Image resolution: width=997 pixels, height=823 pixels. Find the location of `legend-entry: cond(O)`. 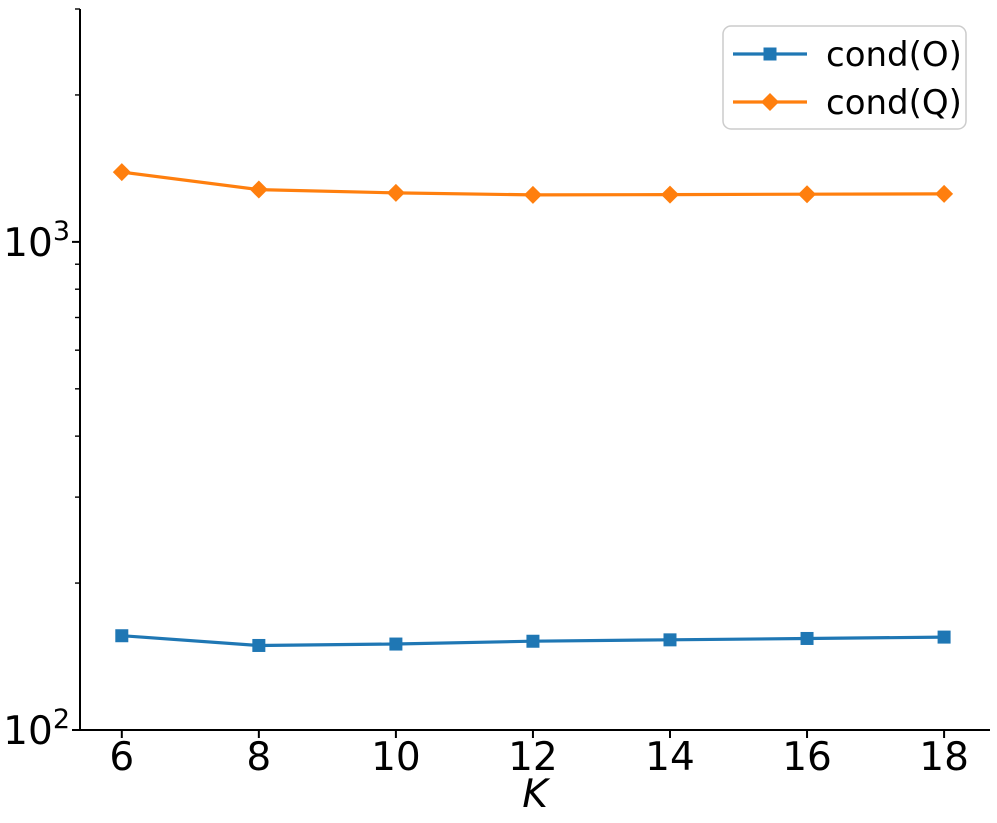

legend-entry: cond(O) is located at coordinates (847, 55).